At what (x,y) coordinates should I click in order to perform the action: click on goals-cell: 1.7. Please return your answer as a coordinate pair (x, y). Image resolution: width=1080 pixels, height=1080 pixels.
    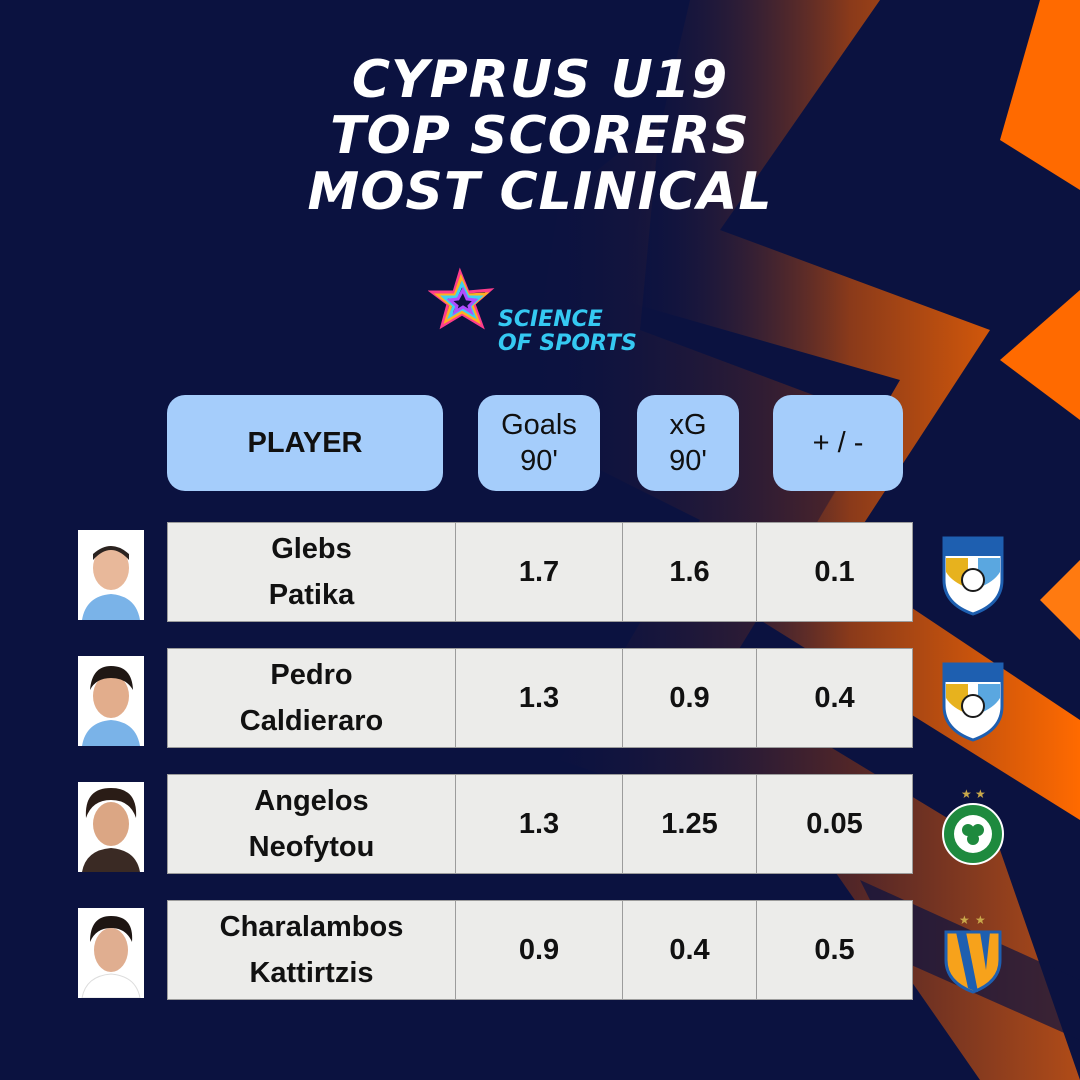
    Looking at the image, I should click on (539, 572).